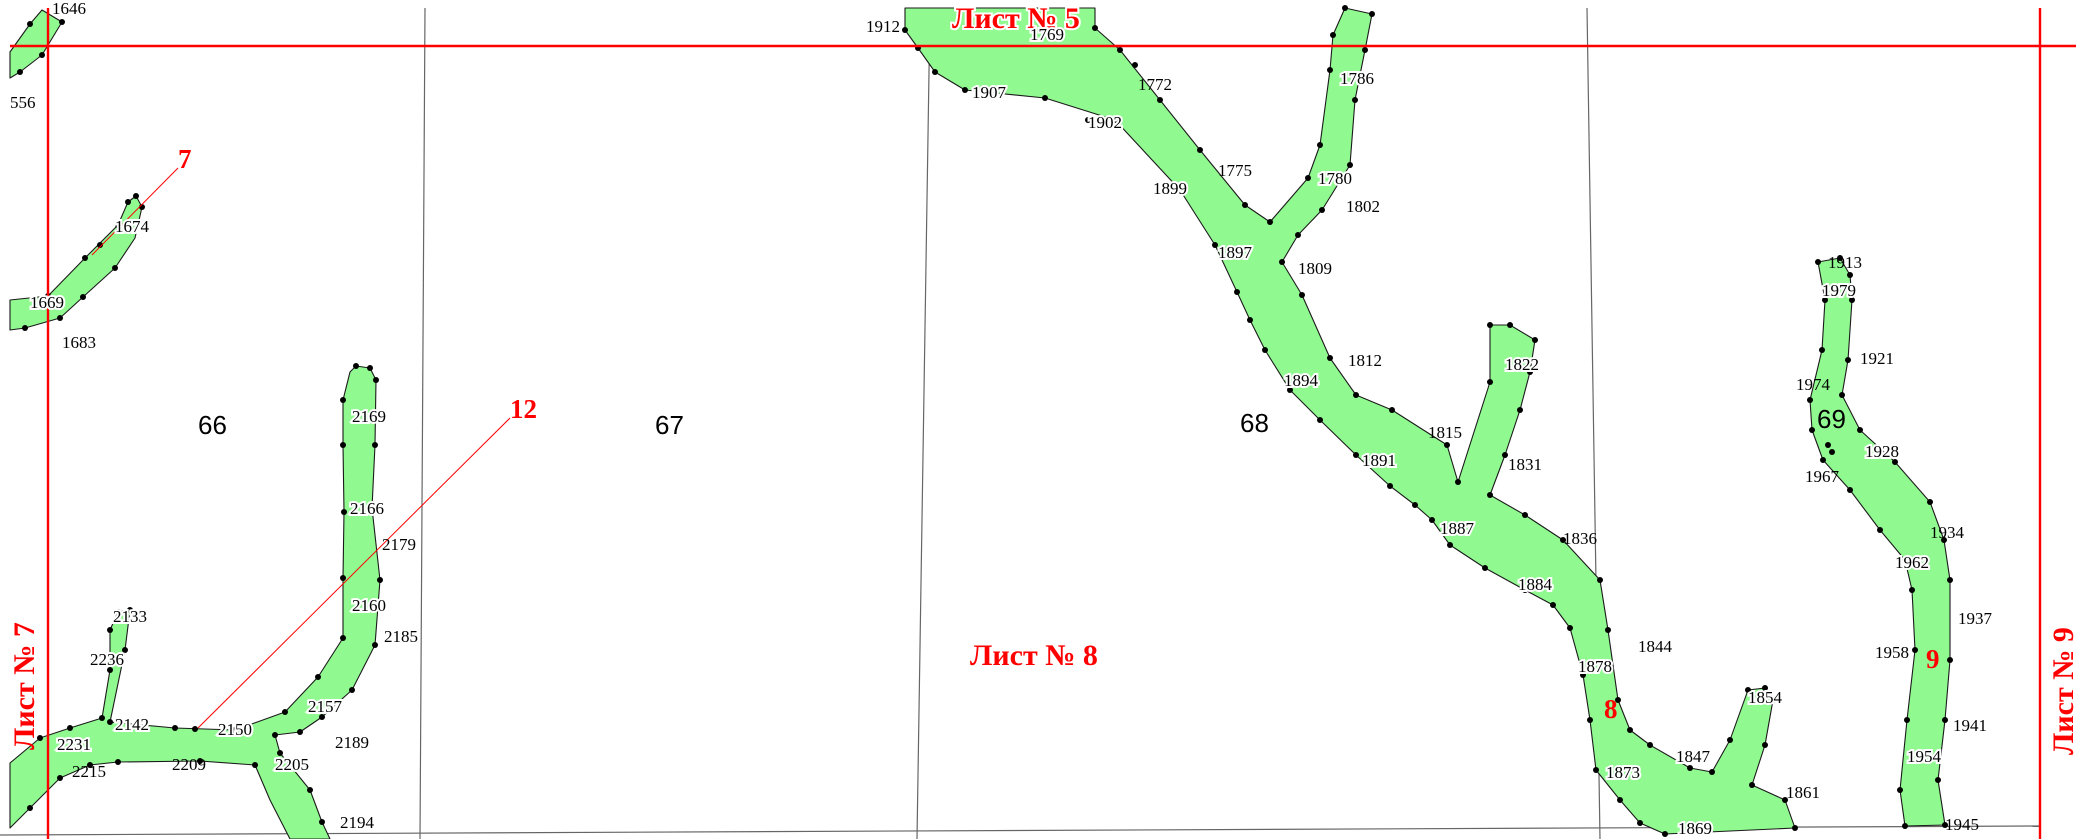  What do you see at coordinates (1947, 532) in the screenshot?
I see `point-label: 1934` at bounding box center [1947, 532].